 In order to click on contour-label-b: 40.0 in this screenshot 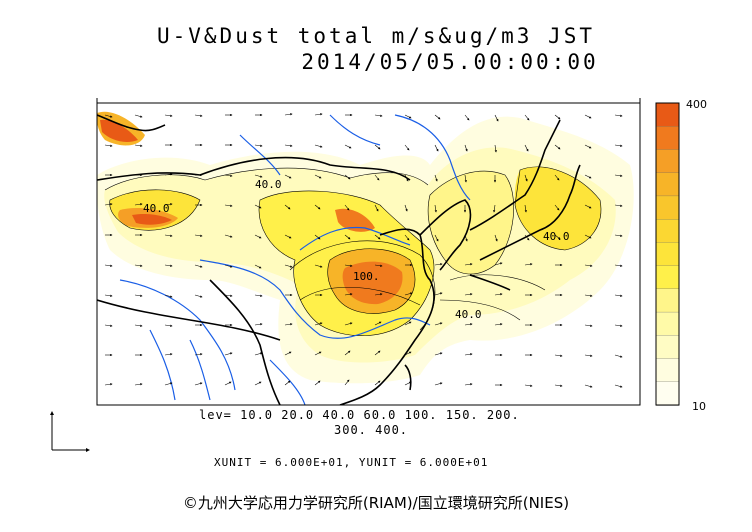, I will do `click(156, 208)`.